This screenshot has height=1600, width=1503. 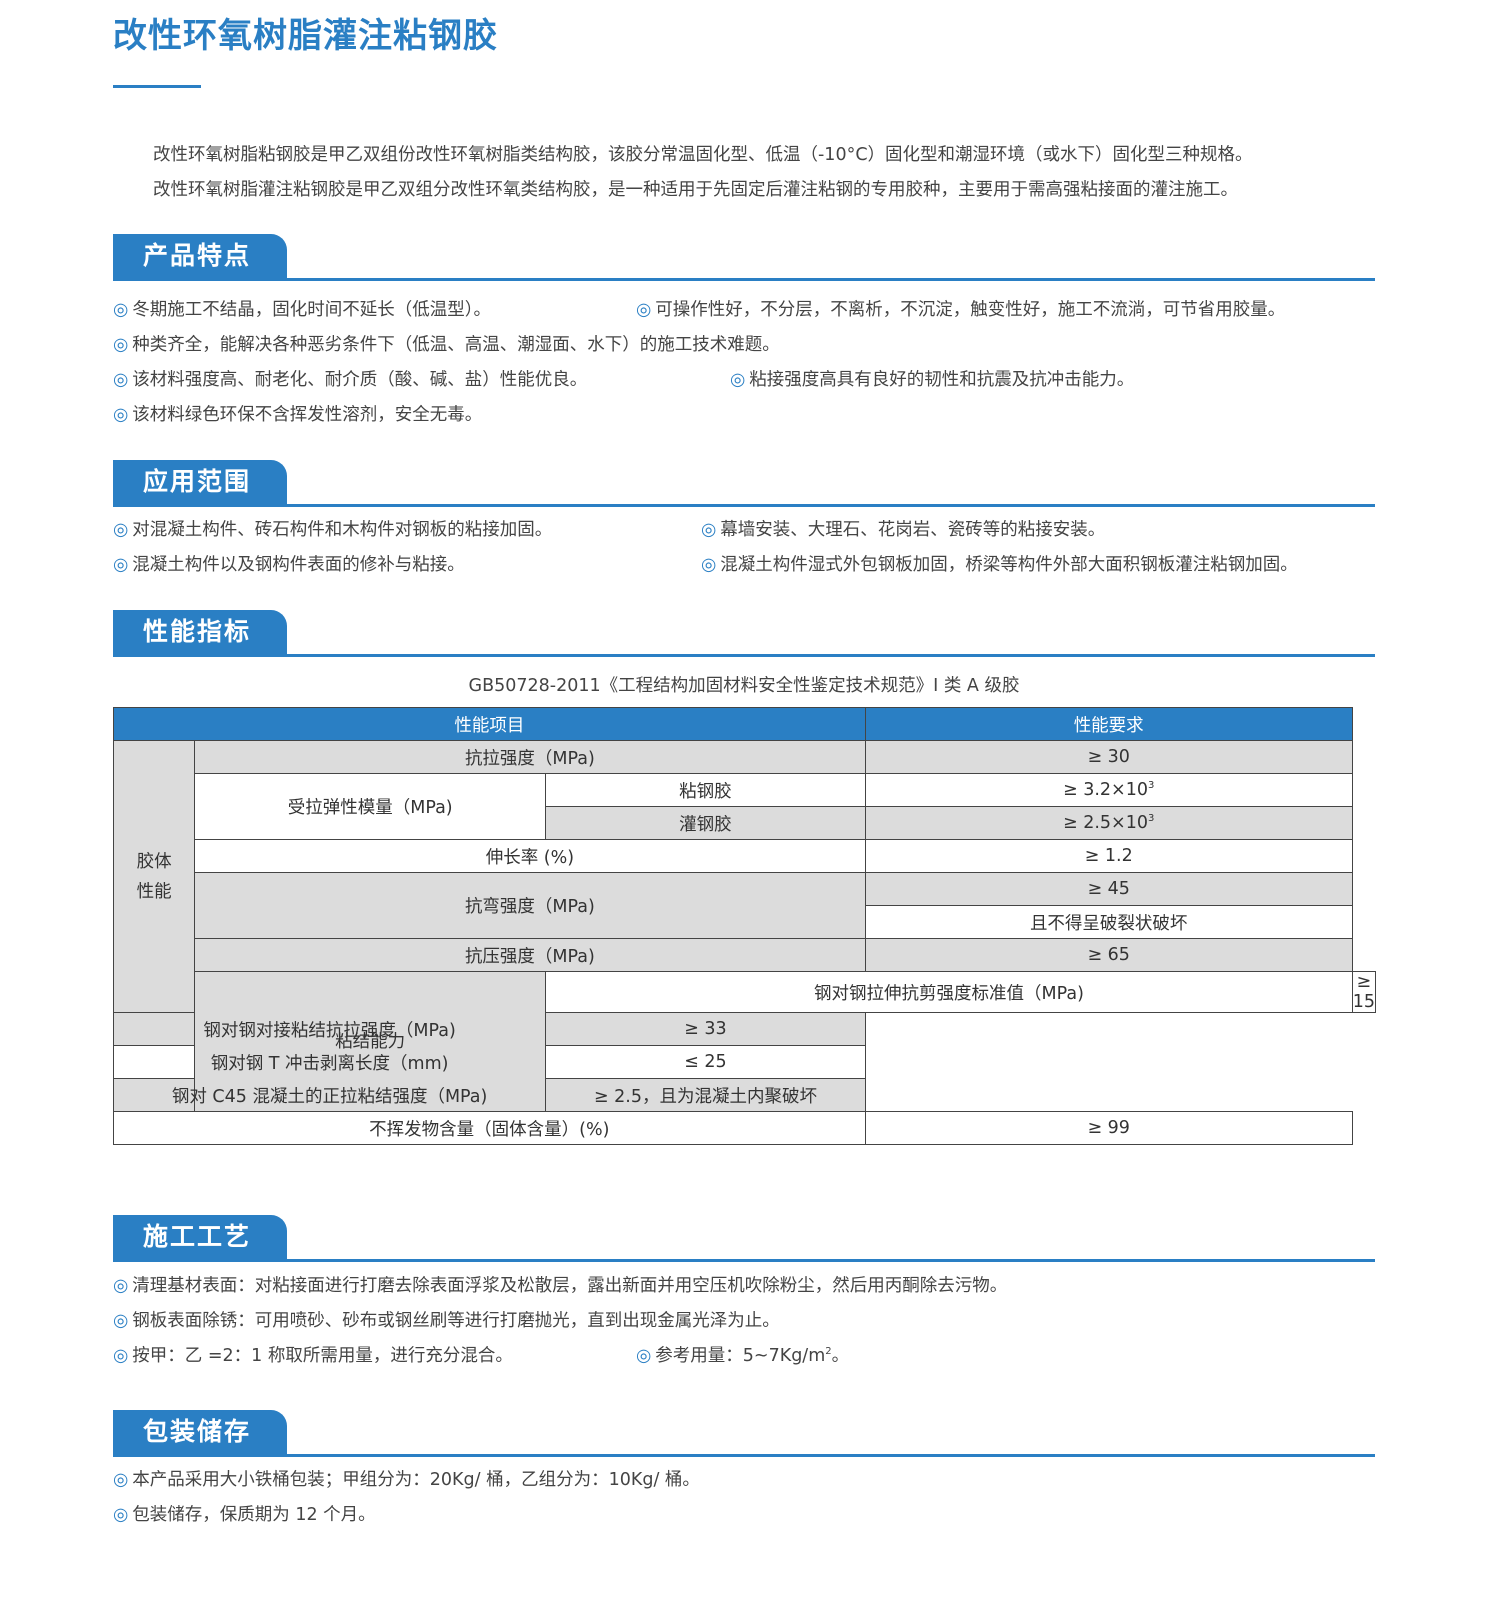 I want to click on page-title: 改性环氧树脂灌注粘钢胶, so click(x=305, y=36).